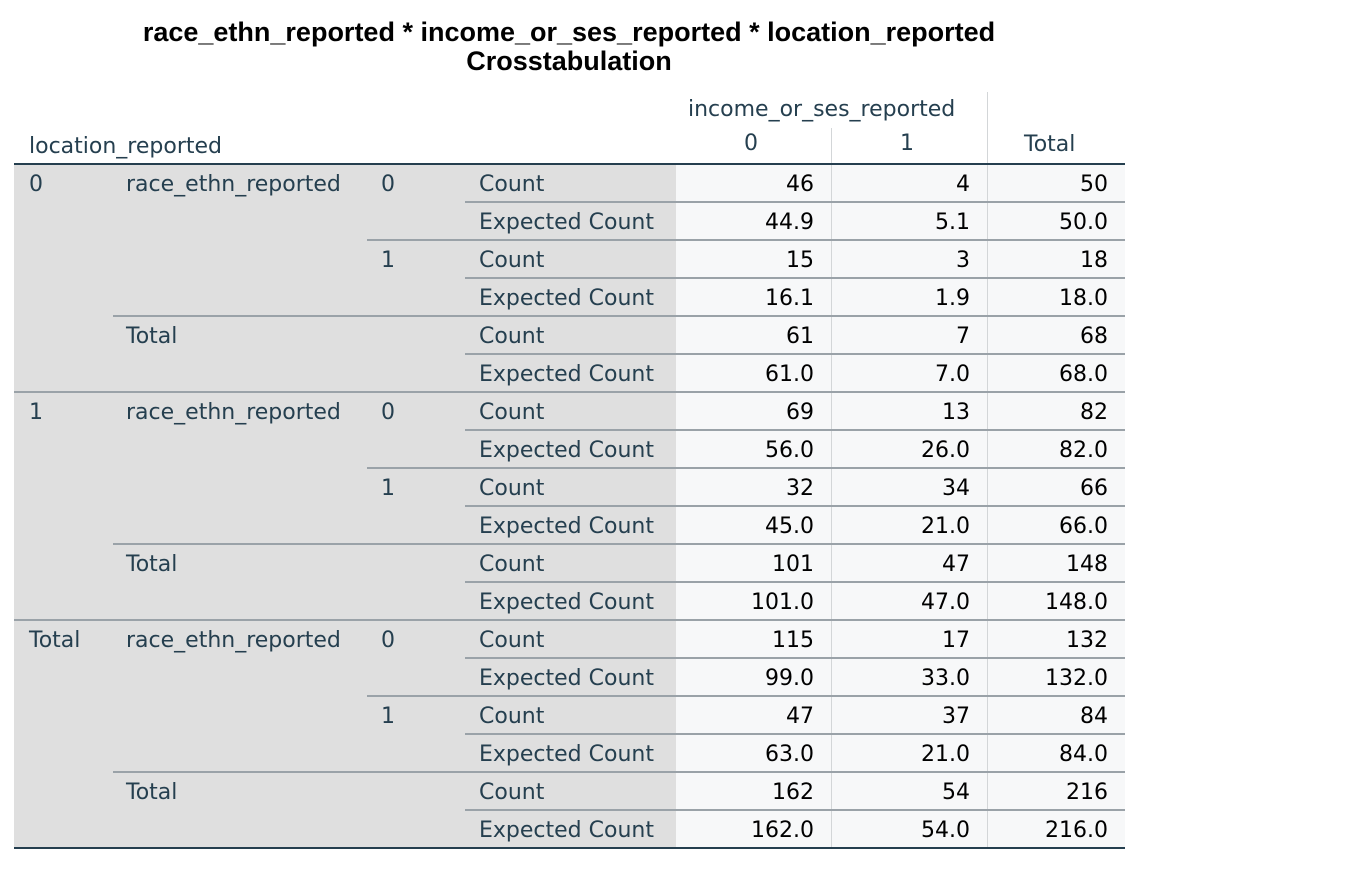 This screenshot has height=878, width=1356. Describe the element at coordinates (569, 221) in the screenshot. I see `table-row: Expected Count 44.9 5.1 50.0` at that location.